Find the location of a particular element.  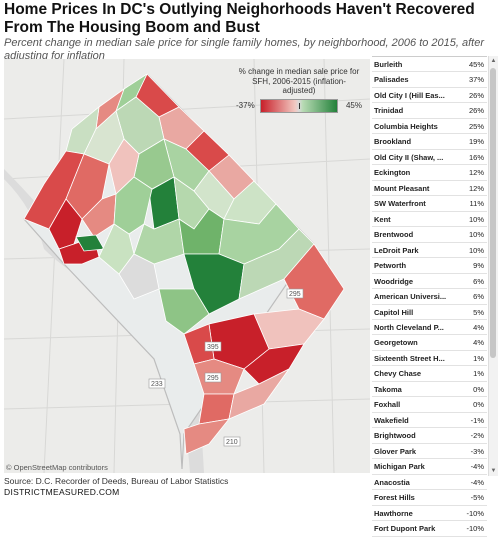

table-row: American Universi... 6% is located at coordinates (429, 297).